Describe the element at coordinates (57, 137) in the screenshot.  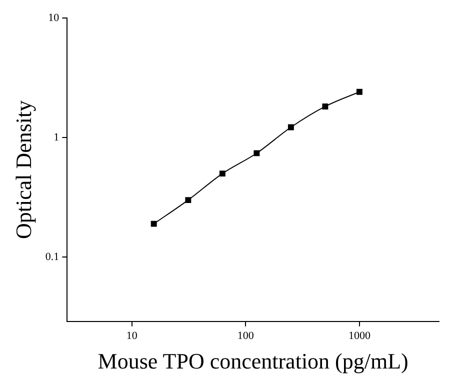
I see `y-tick-label: 1` at that location.